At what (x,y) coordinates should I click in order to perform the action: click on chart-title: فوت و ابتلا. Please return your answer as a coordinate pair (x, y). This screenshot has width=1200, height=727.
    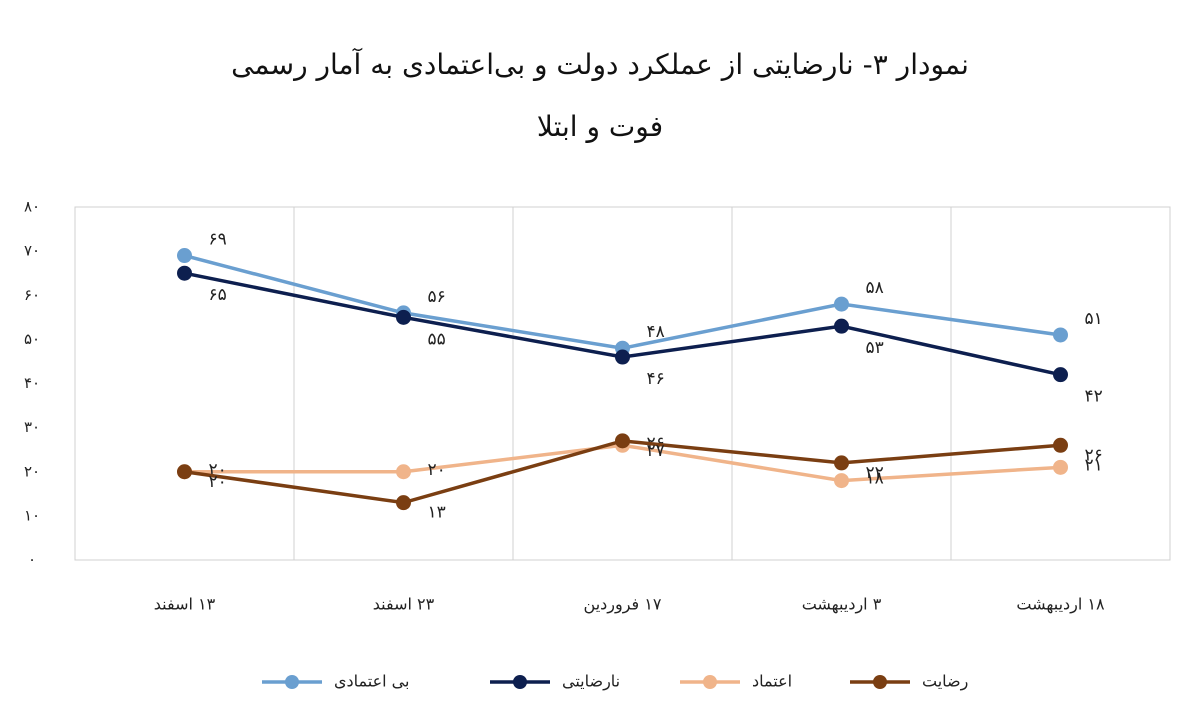
    Looking at the image, I should click on (600, 126).